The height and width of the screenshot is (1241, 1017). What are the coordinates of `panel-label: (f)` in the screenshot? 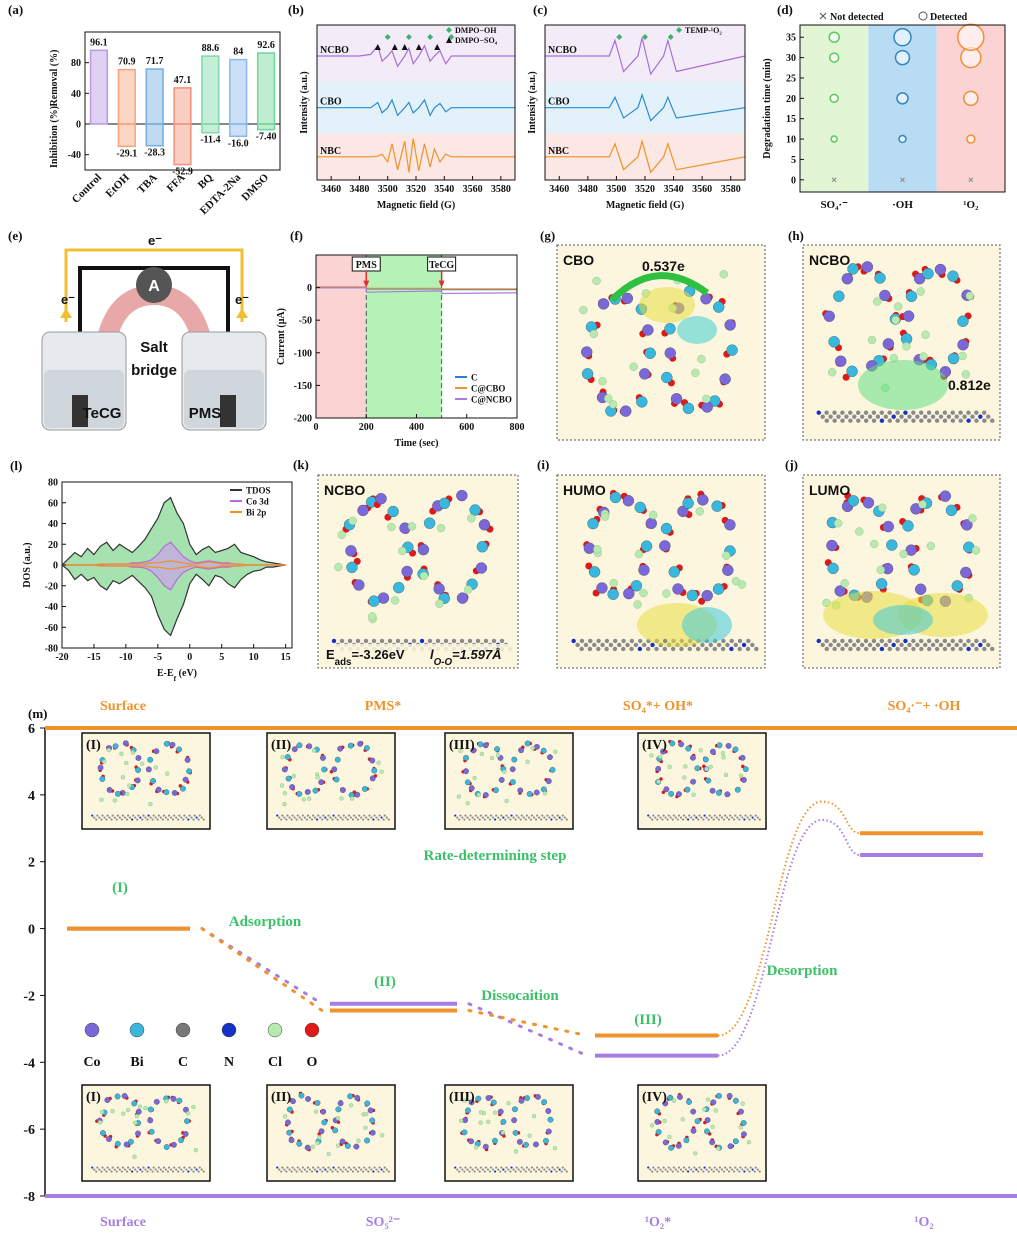 It's located at (296, 235).